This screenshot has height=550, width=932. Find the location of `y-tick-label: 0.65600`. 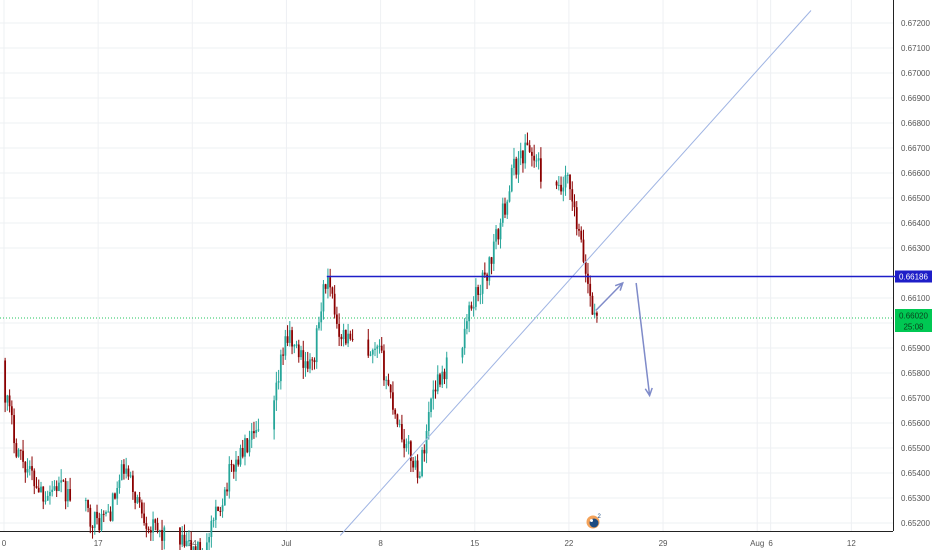

y-tick-label: 0.65600 is located at coordinates (915, 423).